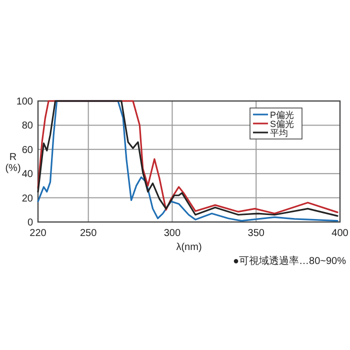  I want to click on y-tick-label: 20, so click(28, 198).